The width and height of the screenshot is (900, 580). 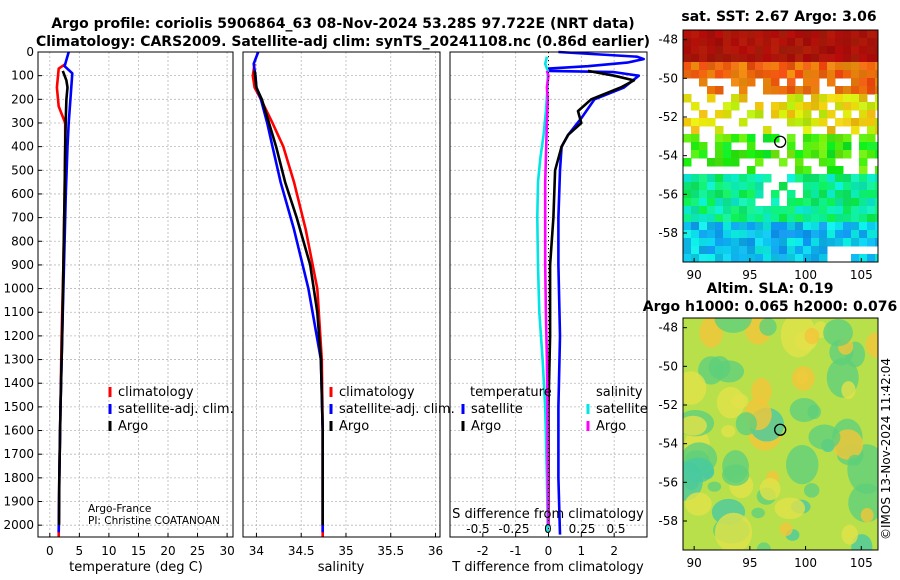 I want to click on depth-ytick-label: 1700, so click(x=18, y=454).